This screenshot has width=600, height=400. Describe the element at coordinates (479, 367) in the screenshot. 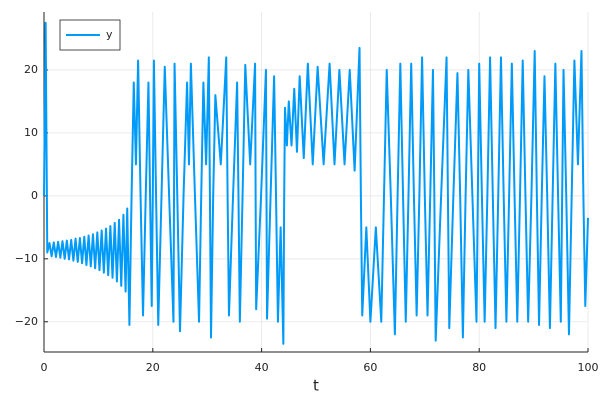

I see `x-tick-label: 80` at that location.